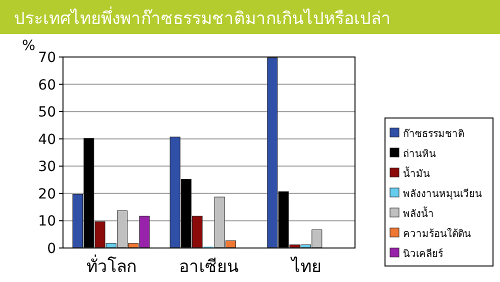 This screenshot has height=282, width=500. Describe the element at coordinates (416, 173) in the screenshot. I see `legend-label: น้ำมัน` at that location.